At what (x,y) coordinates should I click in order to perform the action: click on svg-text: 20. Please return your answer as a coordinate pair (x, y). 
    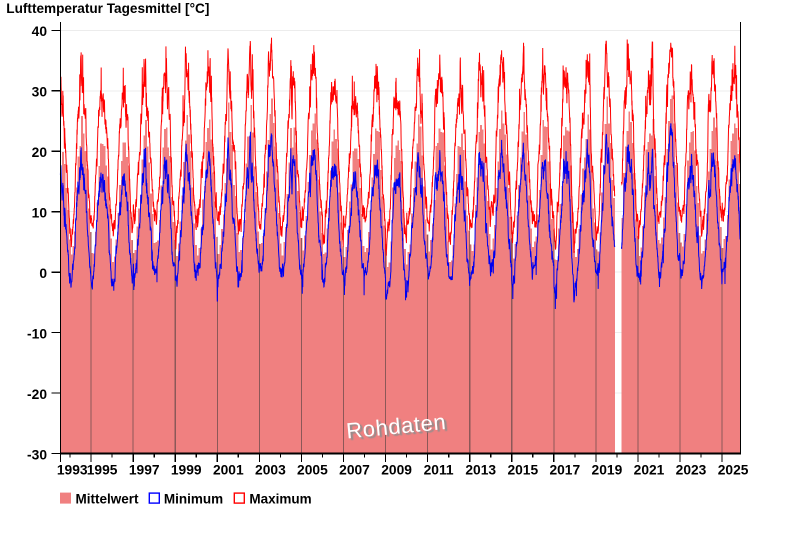
    Looking at the image, I should click on (40, 152).